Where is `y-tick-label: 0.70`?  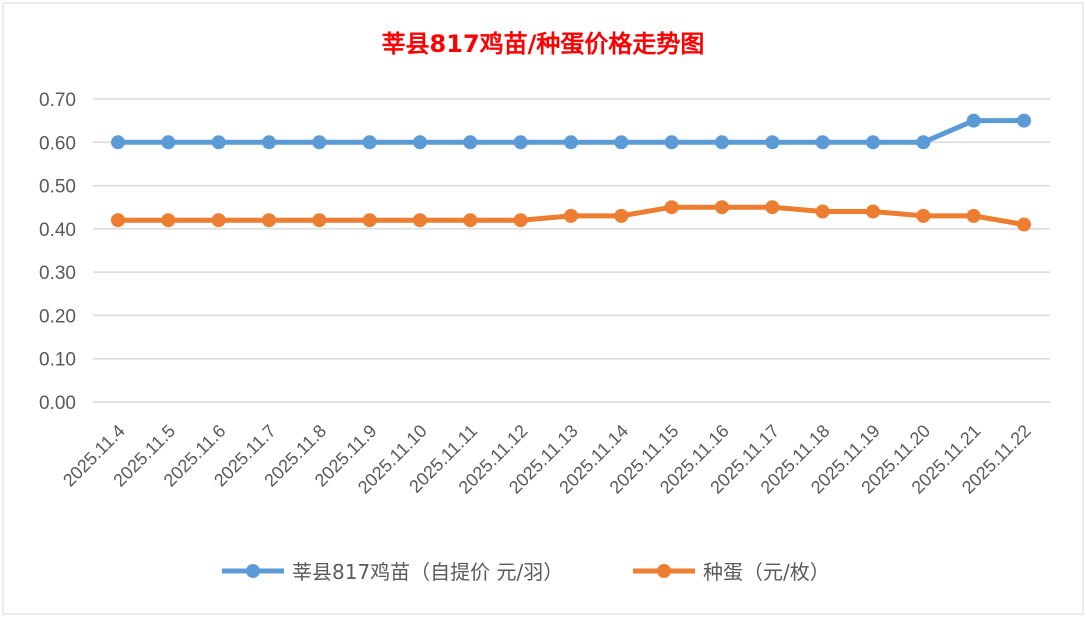
y-tick-label: 0.70 is located at coordinates (57, 100).